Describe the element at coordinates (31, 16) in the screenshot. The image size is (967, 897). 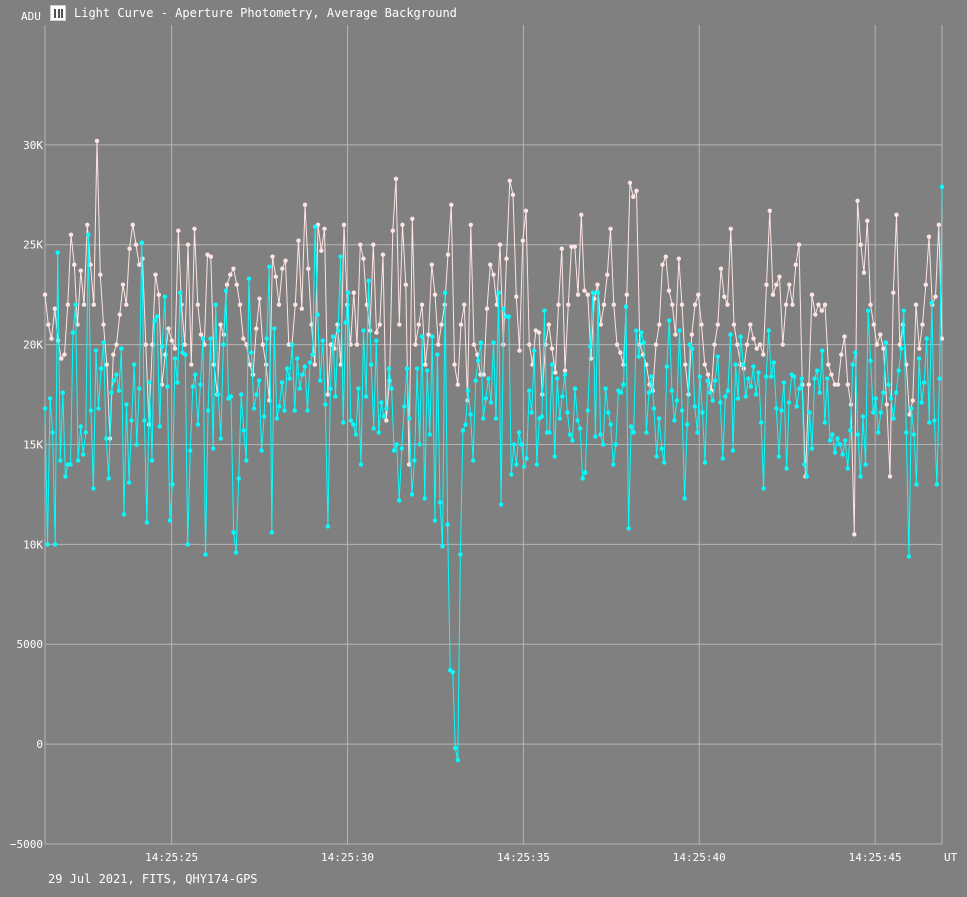
I see `y-axis-label: ADU` at that location.